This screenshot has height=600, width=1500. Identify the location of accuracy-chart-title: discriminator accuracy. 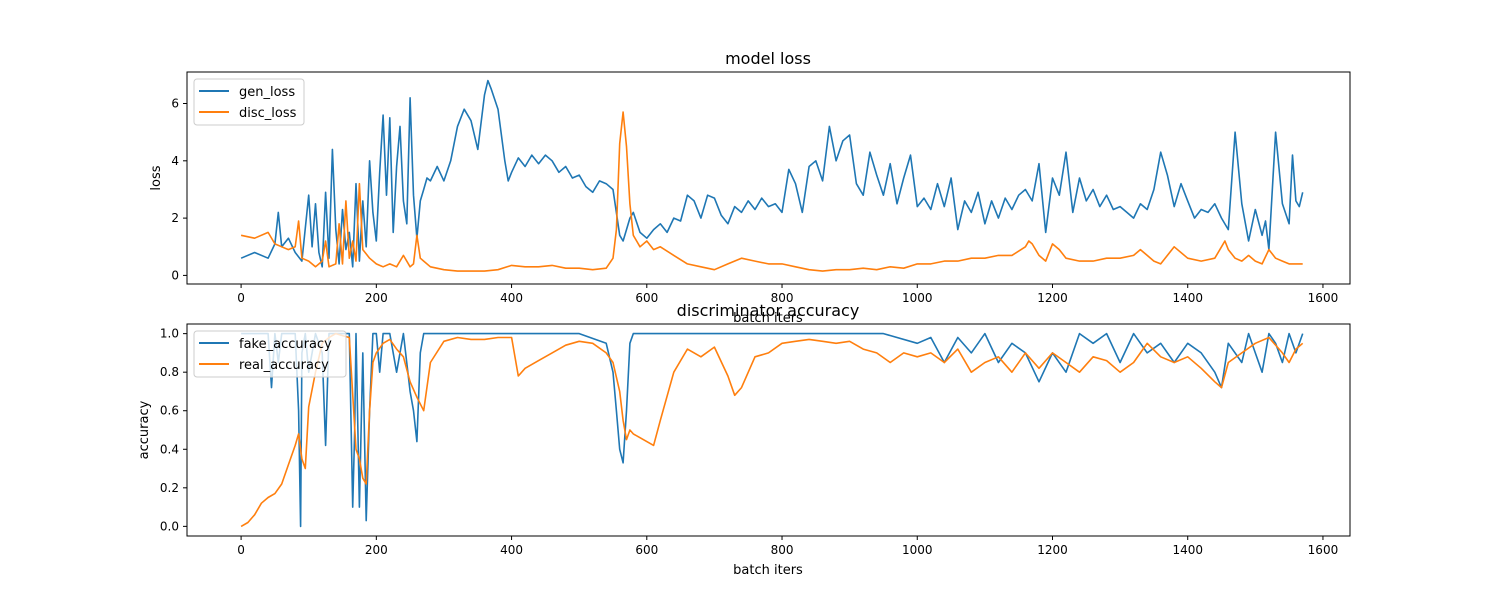
(768, 310).